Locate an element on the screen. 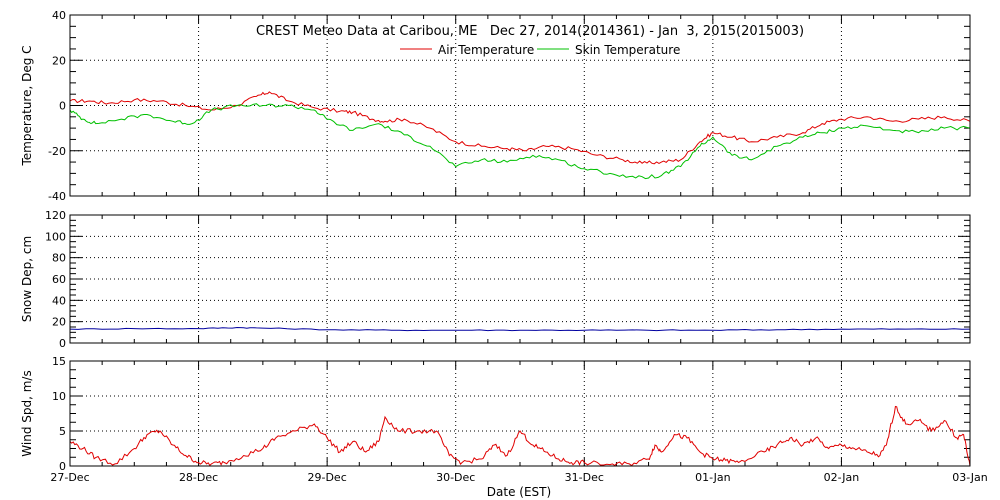 The height and width of the screenshot is (500, 1000). legend-label: Air Temperature is located at coordinates (486, 50).